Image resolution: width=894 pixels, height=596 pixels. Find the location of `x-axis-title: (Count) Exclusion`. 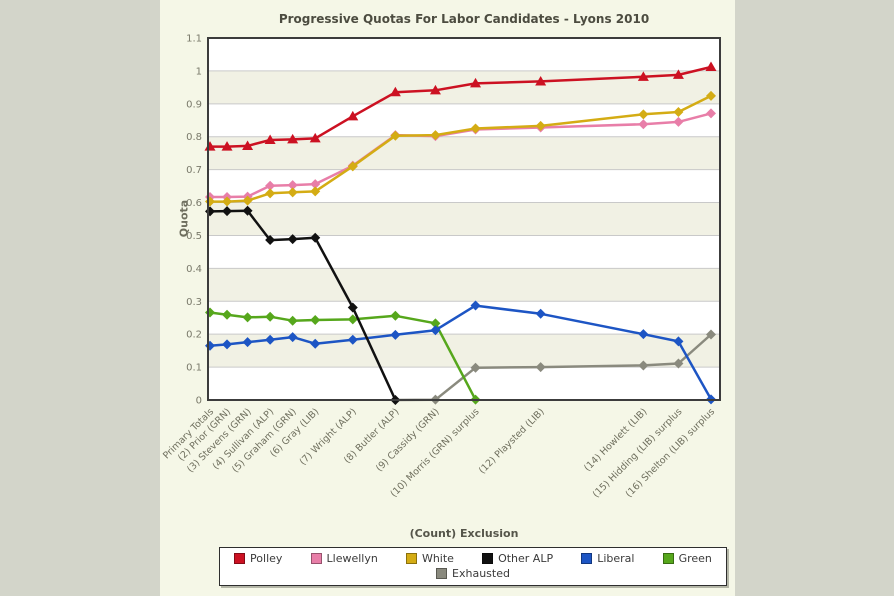

x-axis-title: (Count) Exclusion is located at coordinates (464, 533).